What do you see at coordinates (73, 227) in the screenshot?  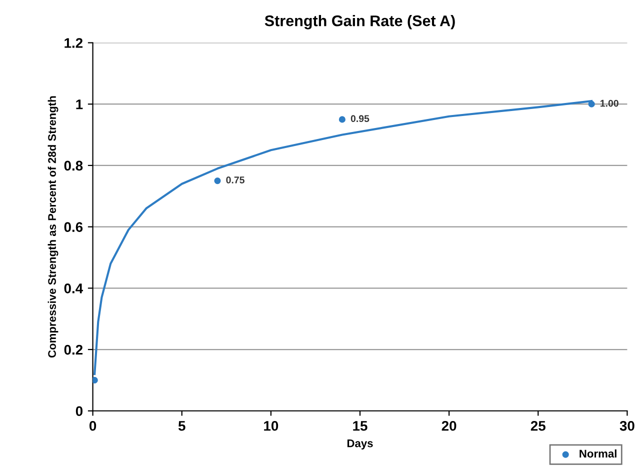 I see `y-tick-label: 0.6` at bounding box center [73, 227].